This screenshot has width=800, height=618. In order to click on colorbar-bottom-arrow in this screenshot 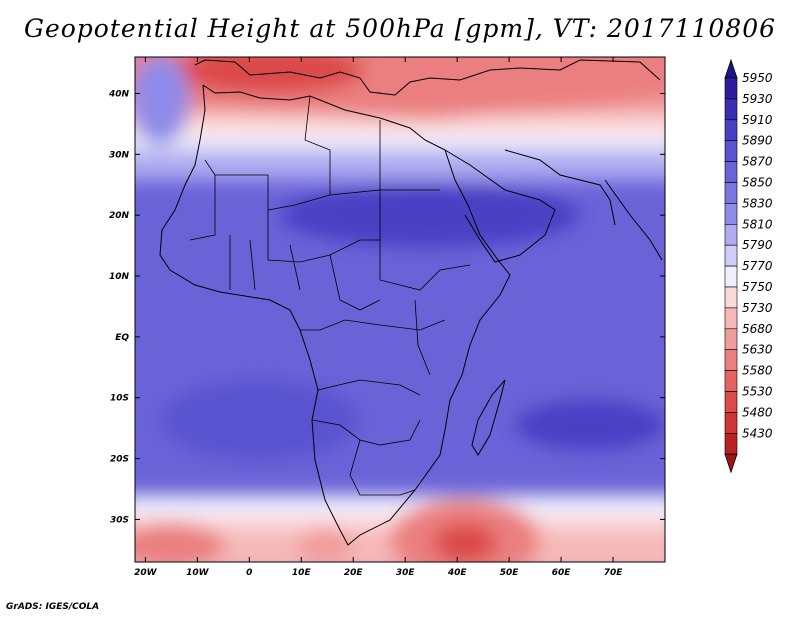, I will do `click(731, 463)`.